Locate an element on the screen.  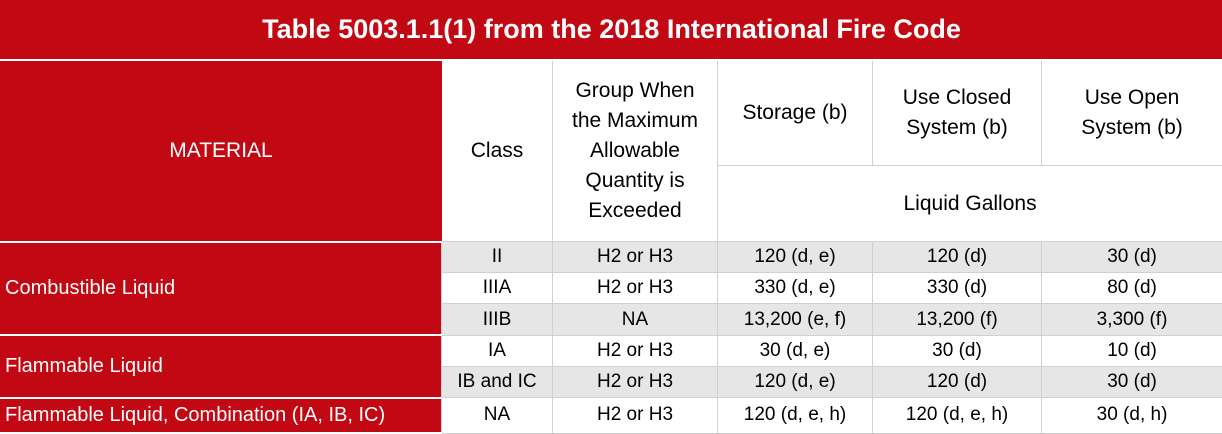
material-cell: Flammable Liquid is located at coordinates (221, 366).